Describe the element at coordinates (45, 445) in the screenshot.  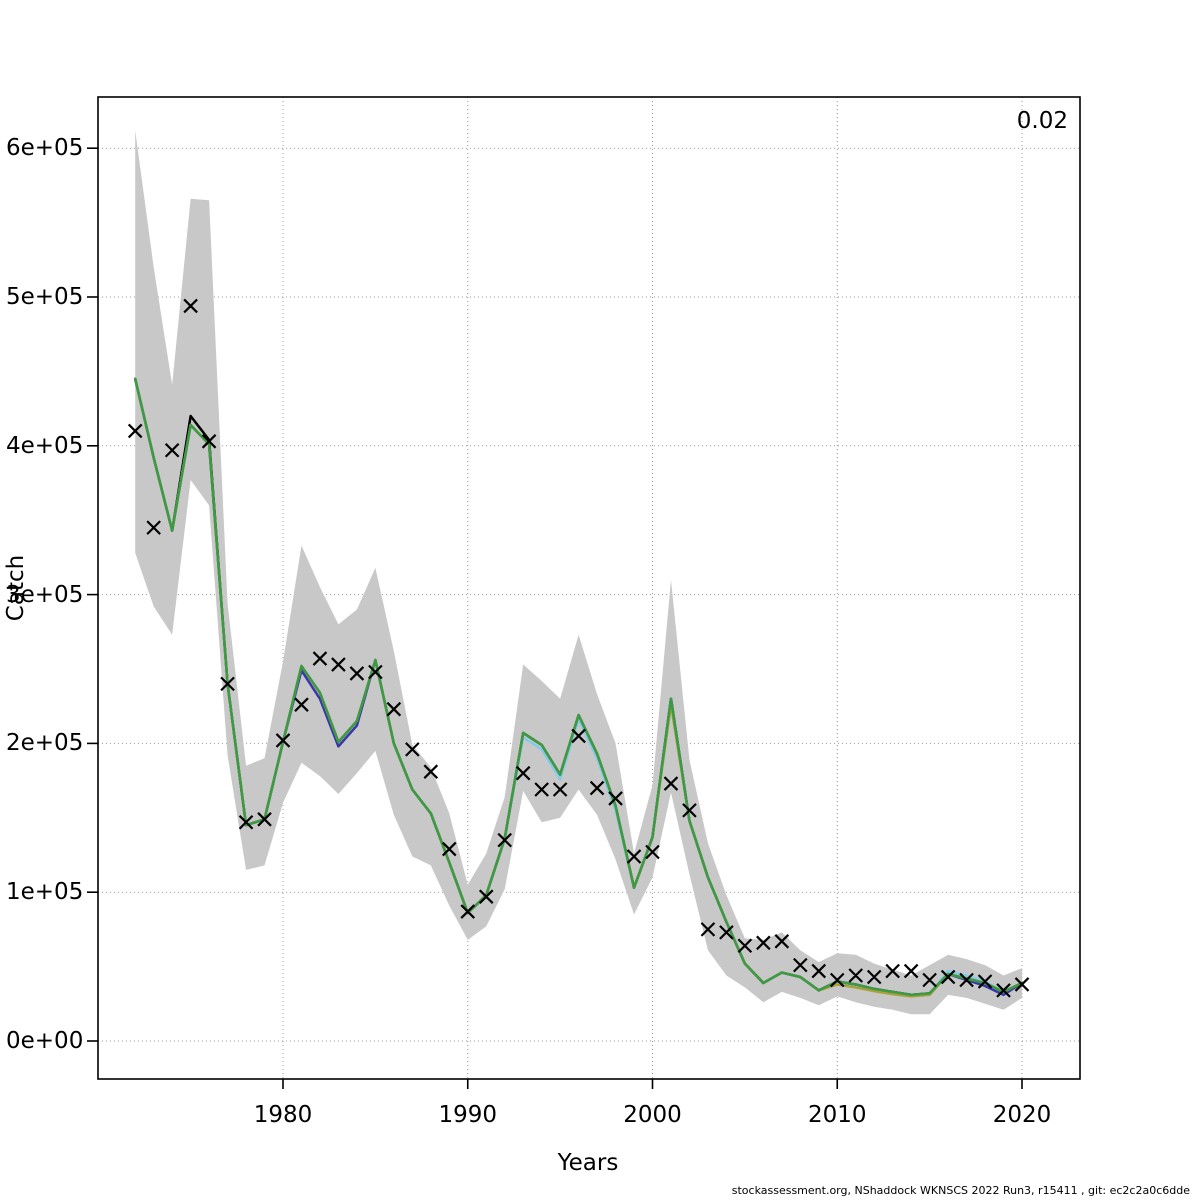
I see `y-tick-label: 4e+05` at that location.